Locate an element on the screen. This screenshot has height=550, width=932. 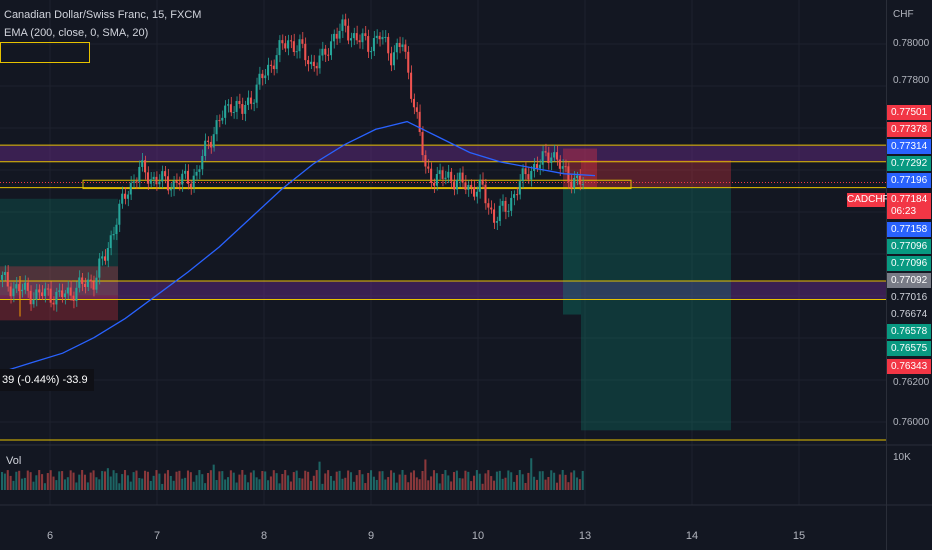
price-tag: 0.77501 is located at coordinates (909, 112).